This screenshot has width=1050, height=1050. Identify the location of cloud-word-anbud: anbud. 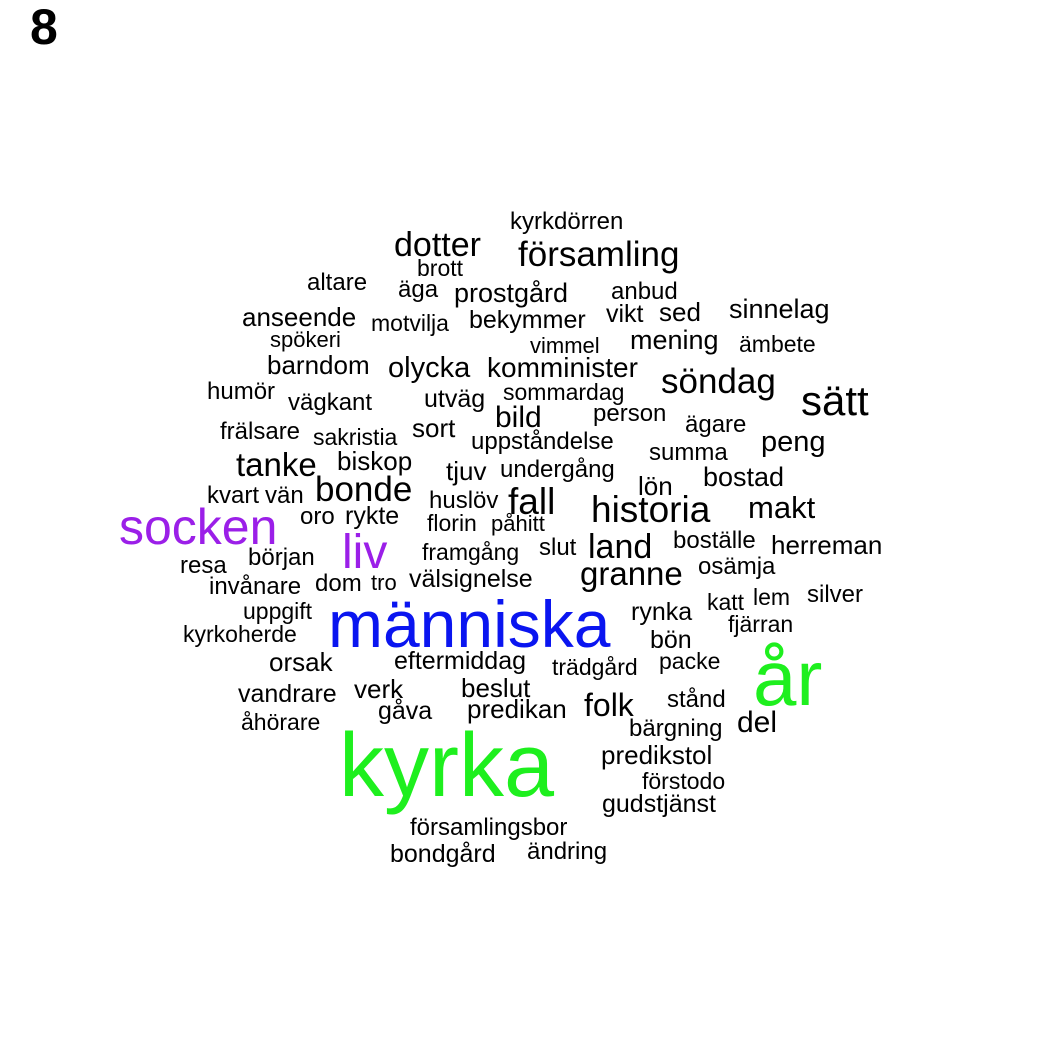
(644, 292).